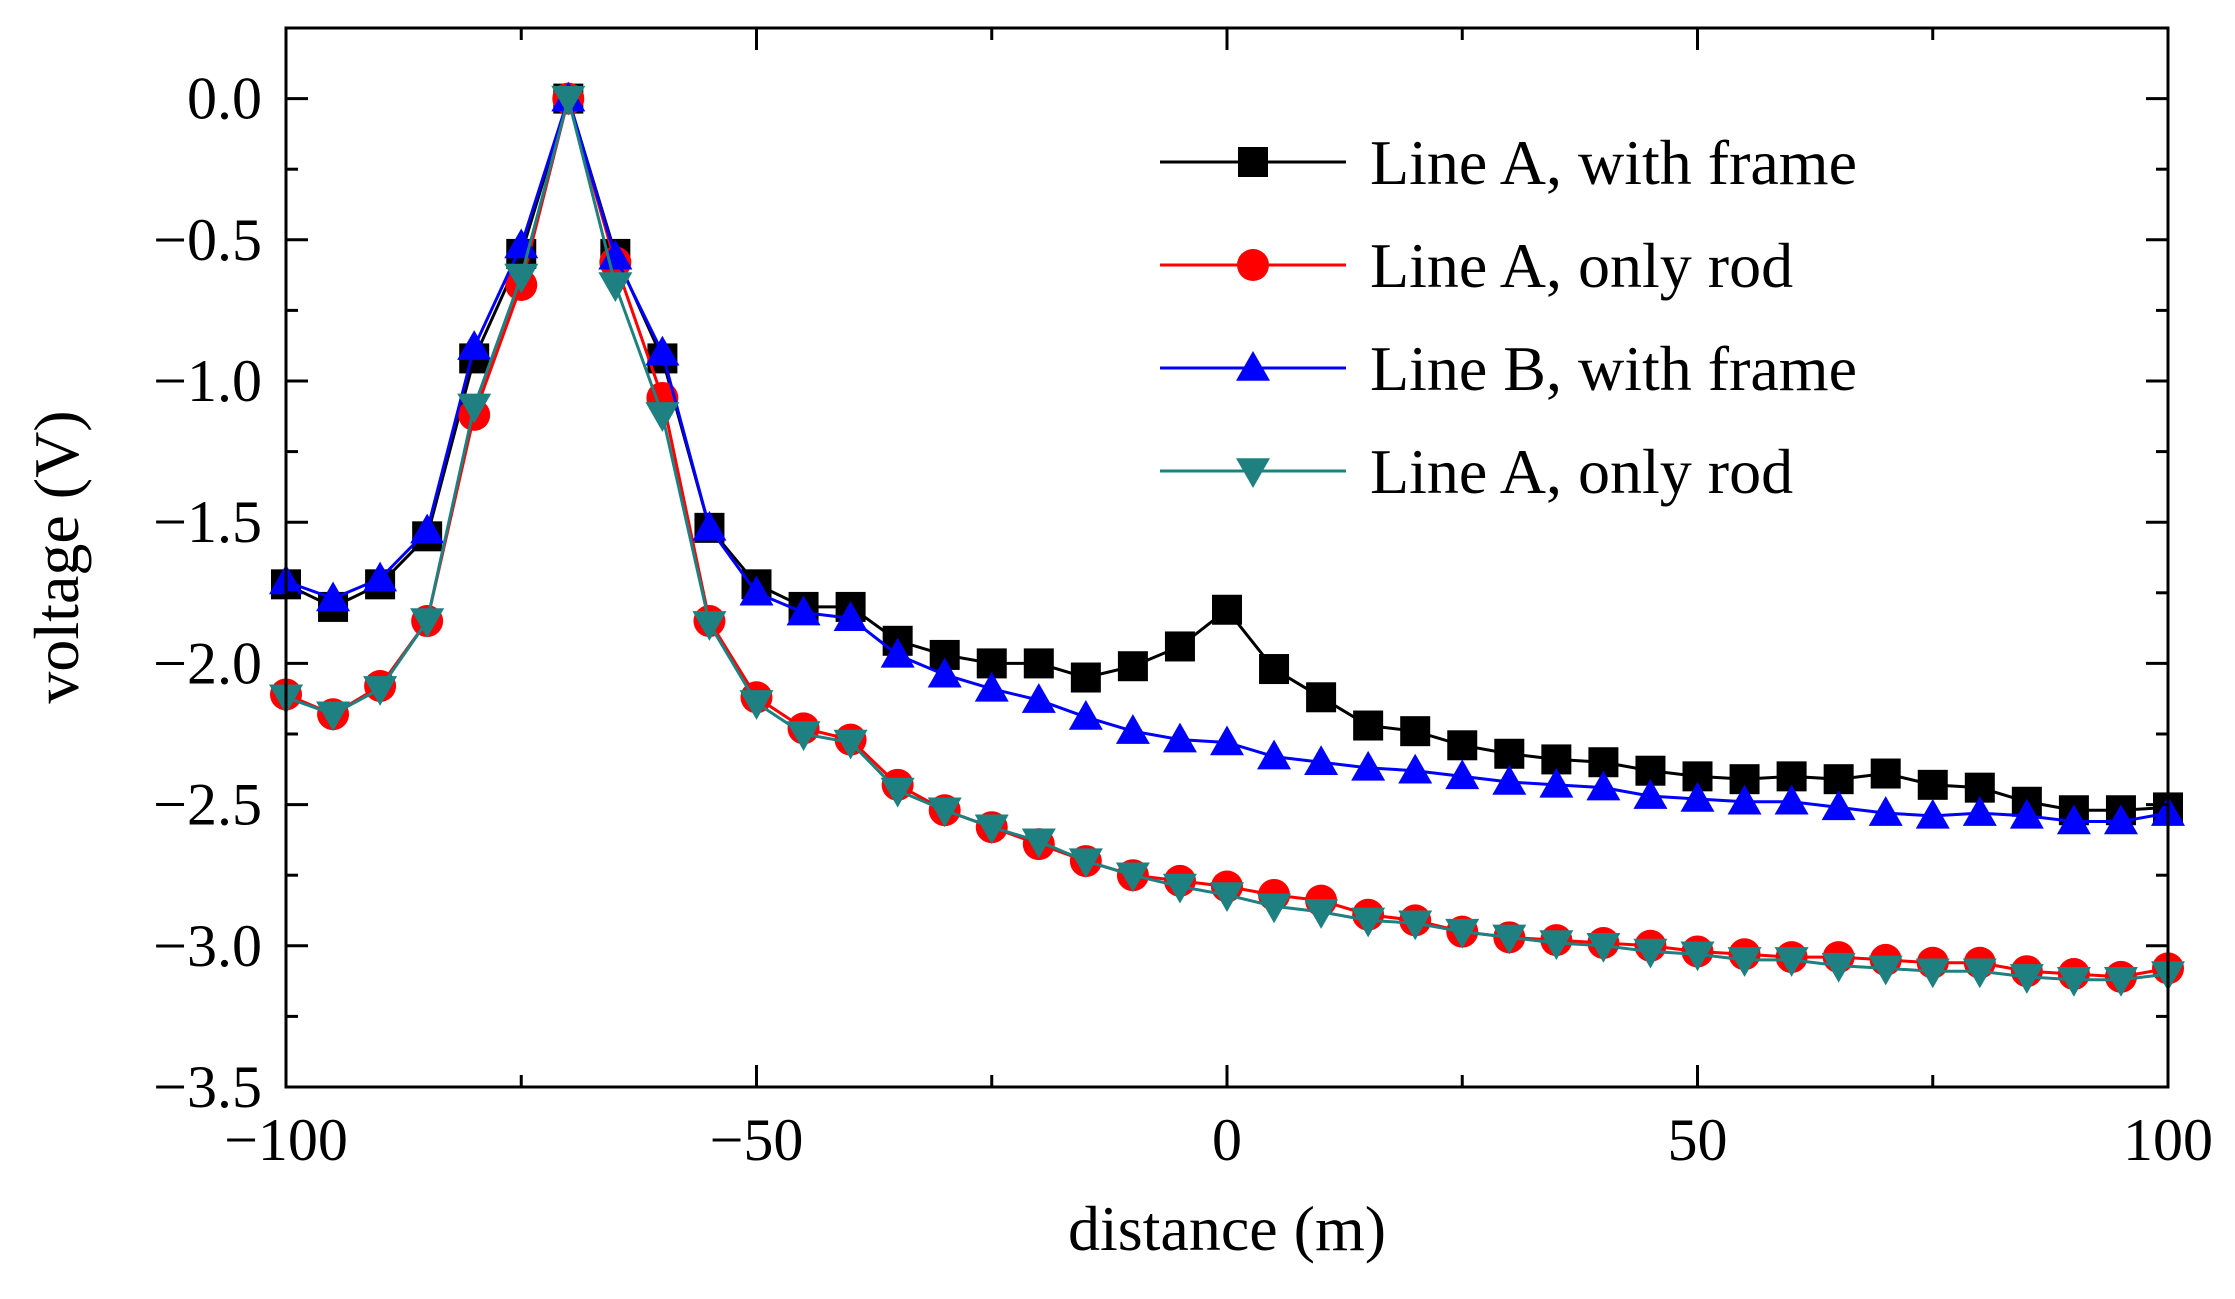 This screenshot has width=2235, height=1299. I want to click on legend-label: Line B, with frame, so click(1613, 368).